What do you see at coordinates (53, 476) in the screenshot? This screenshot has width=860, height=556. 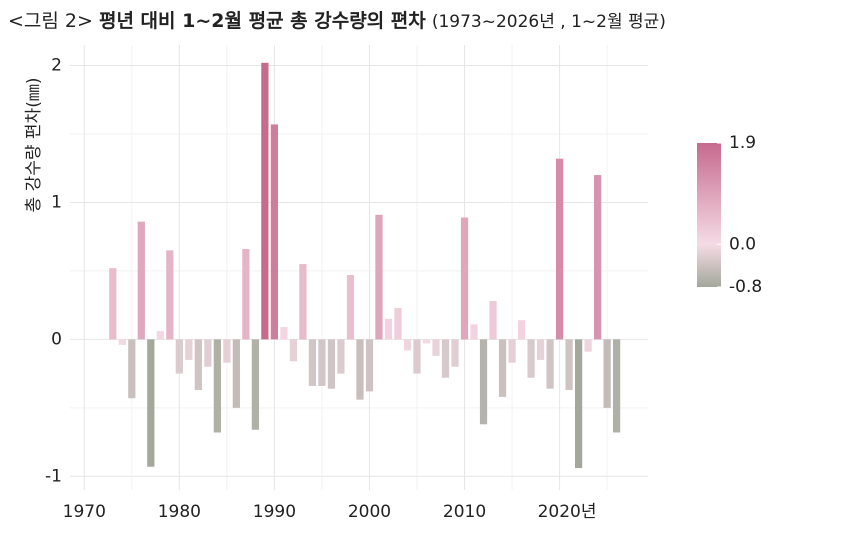 I see `y-tick-label: -1` at bounding box center [53, 476].